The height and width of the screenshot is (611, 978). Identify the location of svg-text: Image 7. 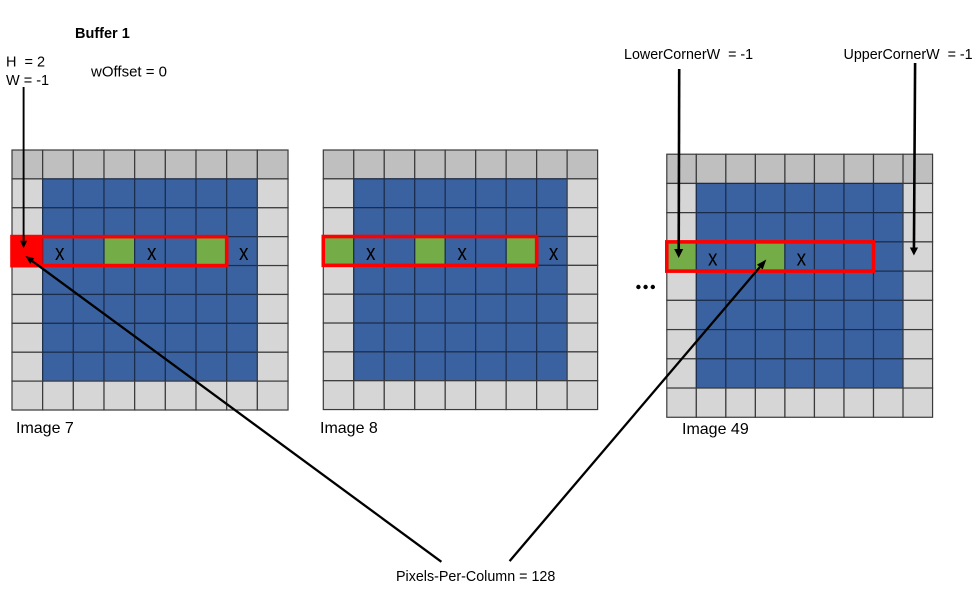
(45, 428).